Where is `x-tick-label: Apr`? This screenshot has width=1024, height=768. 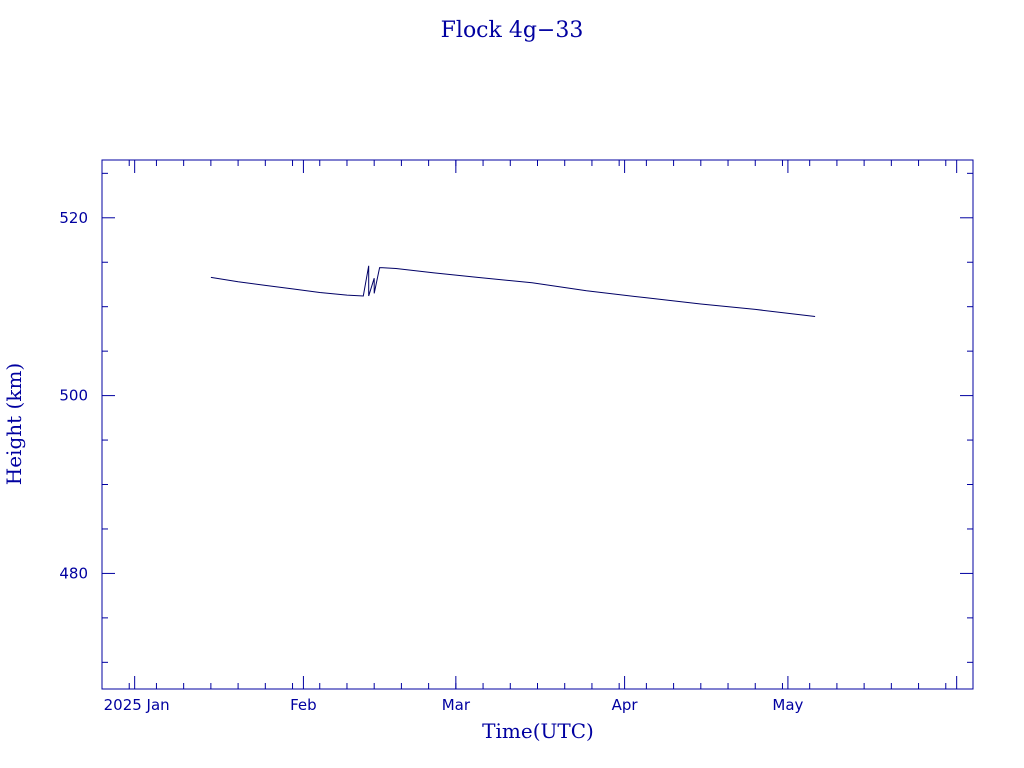 x-tick-label: Apr is located at coordinates (625, 705).